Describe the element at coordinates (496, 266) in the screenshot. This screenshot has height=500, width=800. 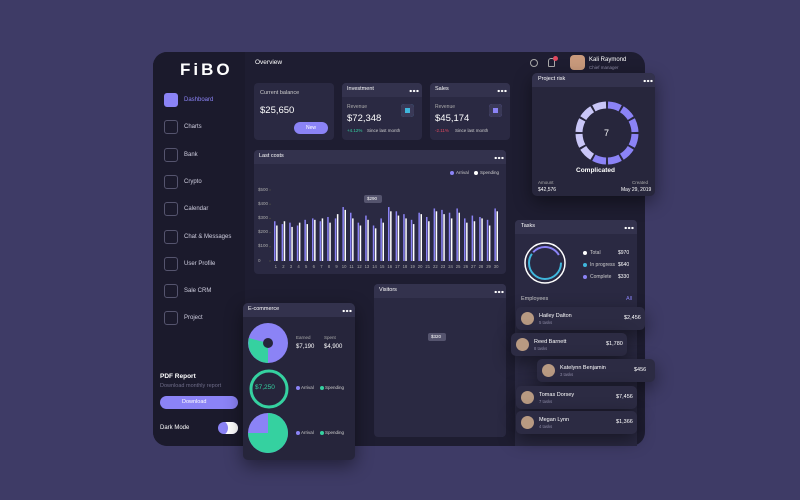
I see `x-tick-label: 30` at that location.